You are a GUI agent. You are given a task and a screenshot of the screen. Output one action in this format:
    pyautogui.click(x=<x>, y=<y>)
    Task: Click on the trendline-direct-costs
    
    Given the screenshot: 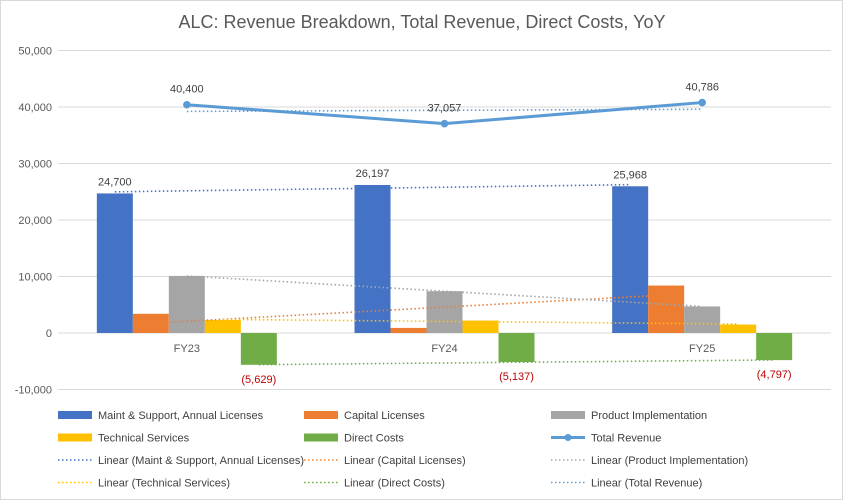 What is the action you would take?
    pyautogui.click(x=516, y=362)
    